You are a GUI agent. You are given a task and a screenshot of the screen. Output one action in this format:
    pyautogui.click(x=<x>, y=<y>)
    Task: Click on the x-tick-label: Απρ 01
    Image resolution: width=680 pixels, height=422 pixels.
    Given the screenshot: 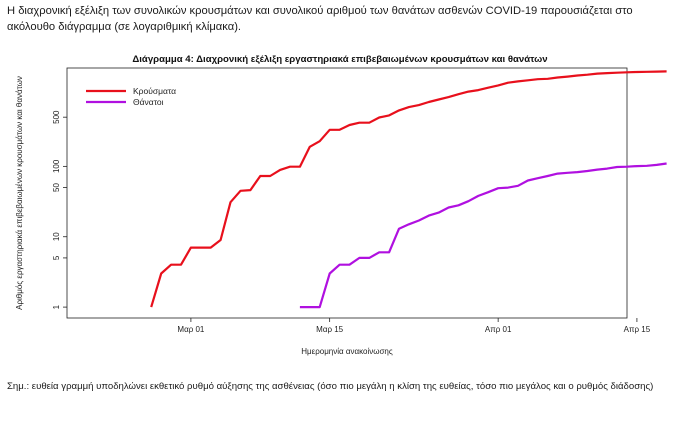 What is the action you would take?
    pyautogui.click(x=498, y=329)
    